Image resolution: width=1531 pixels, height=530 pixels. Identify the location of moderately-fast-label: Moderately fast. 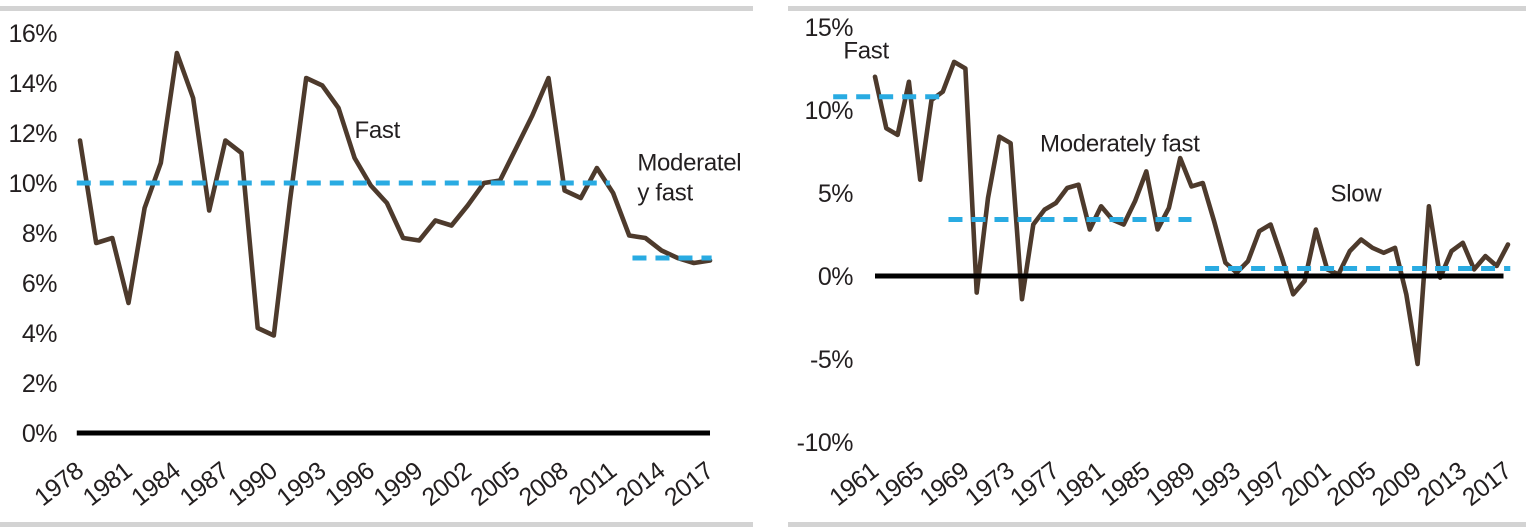
(1120, 144).